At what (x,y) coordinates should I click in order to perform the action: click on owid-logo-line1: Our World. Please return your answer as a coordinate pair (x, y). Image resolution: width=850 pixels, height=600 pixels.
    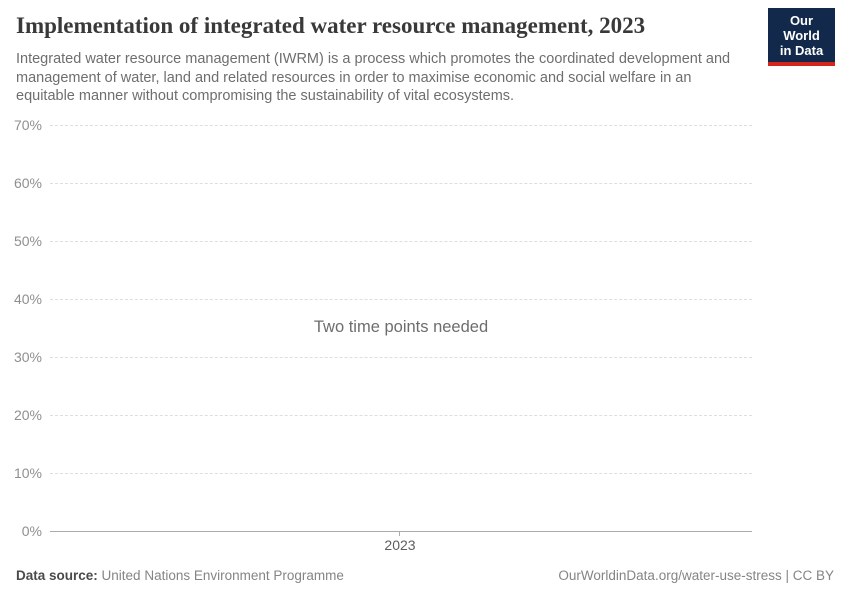
    Looking at the image, I should click on (801, 28).